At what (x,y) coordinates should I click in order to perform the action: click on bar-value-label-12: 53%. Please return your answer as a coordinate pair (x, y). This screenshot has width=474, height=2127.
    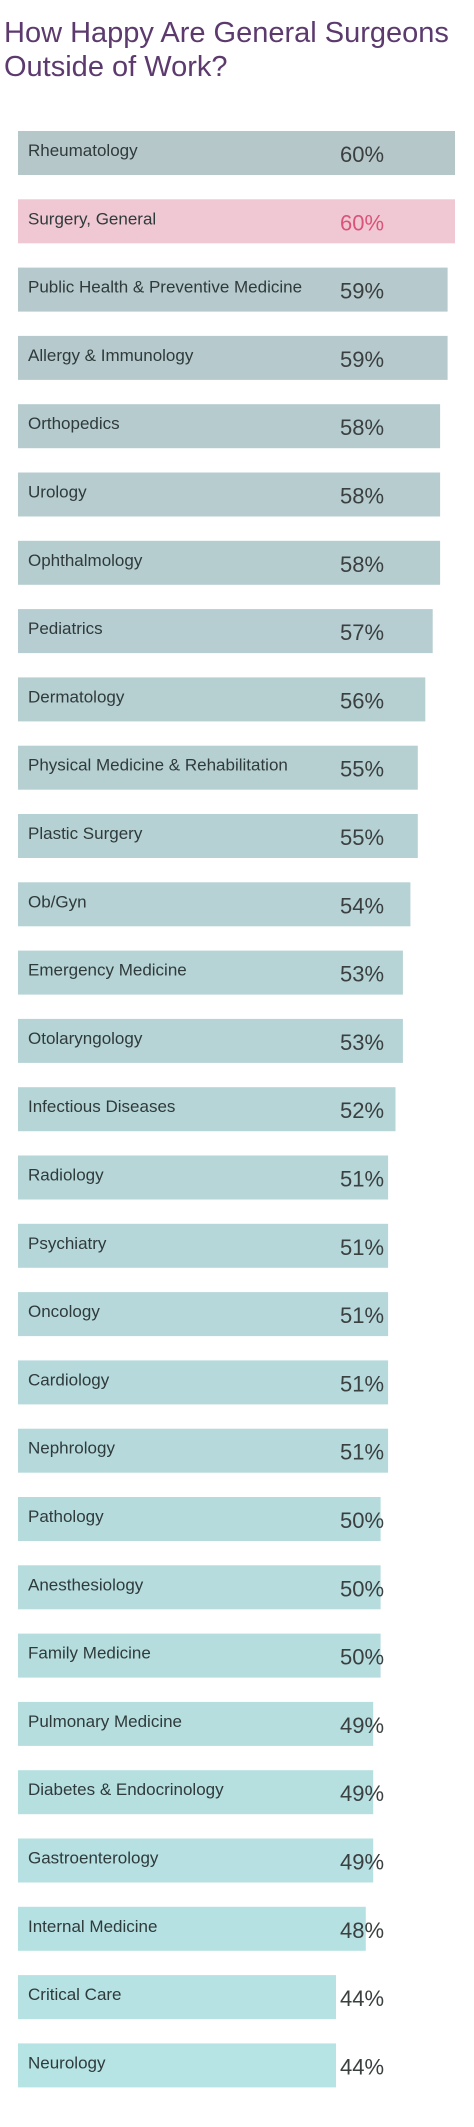
    Looking at the image, I should click on (362, 974).